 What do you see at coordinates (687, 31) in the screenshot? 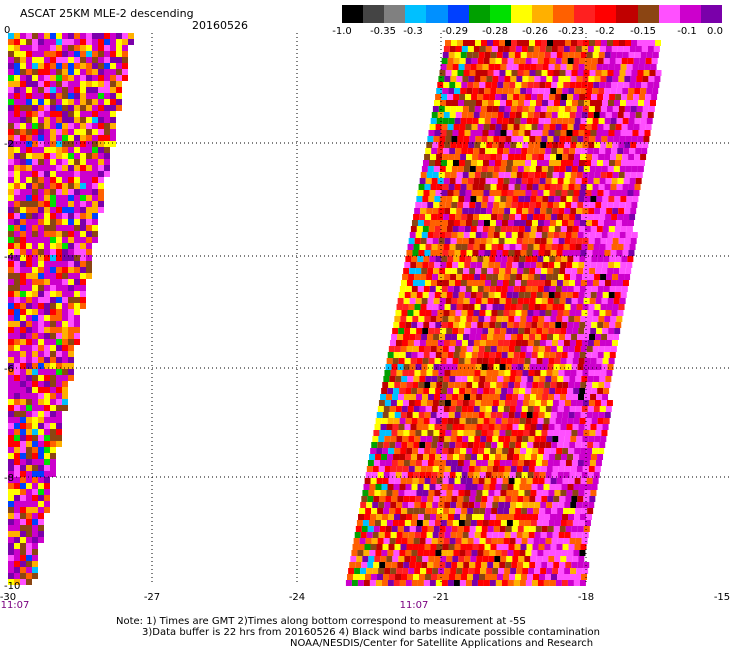
I see `color-tick-label: -0.1` at bounding box center [687, 31].